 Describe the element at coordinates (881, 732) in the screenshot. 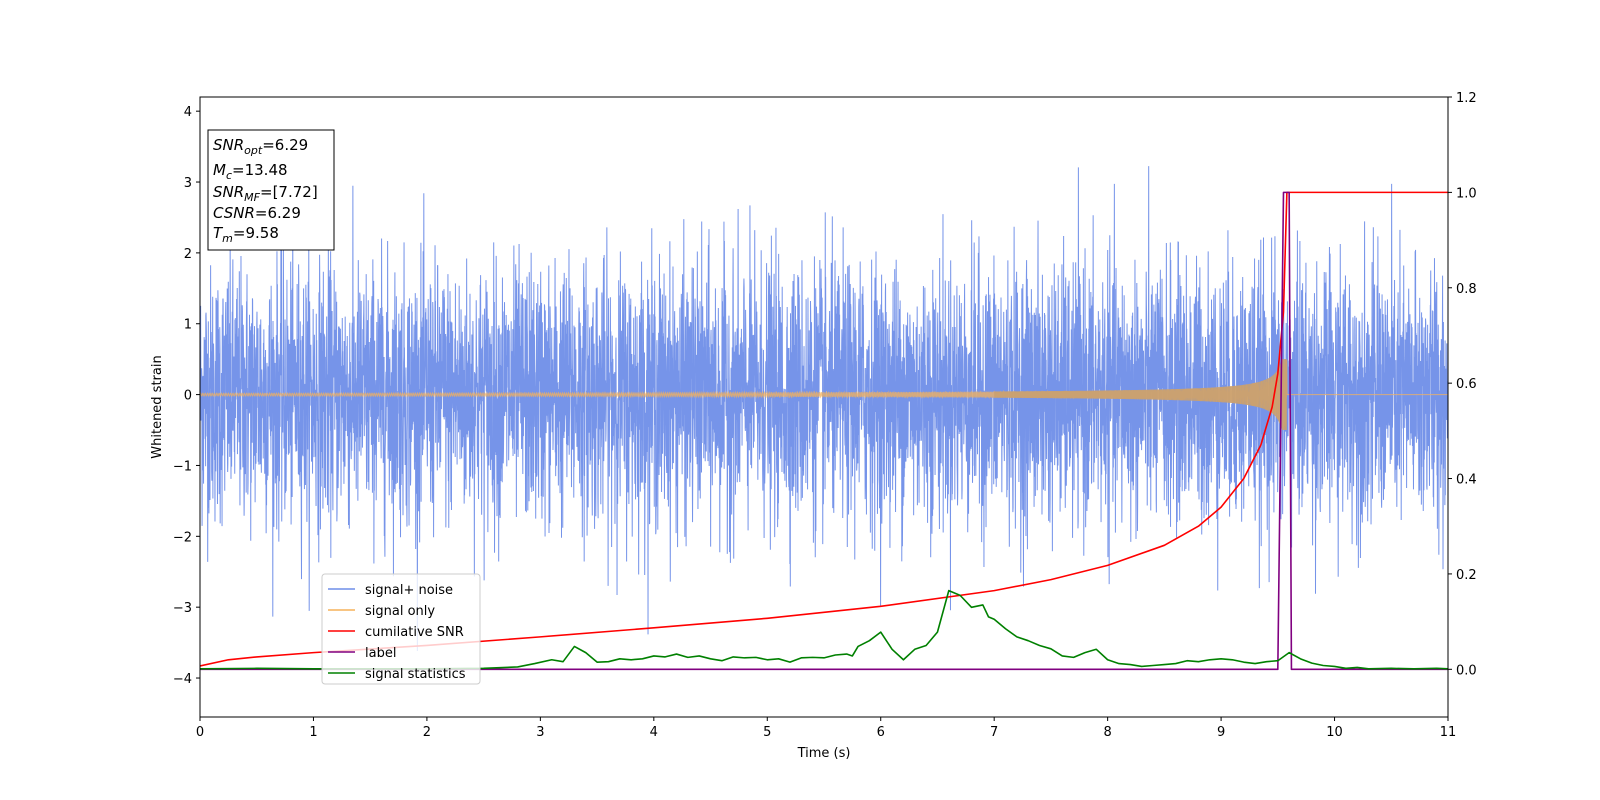

I see `x-tick-label: 6` at that location.